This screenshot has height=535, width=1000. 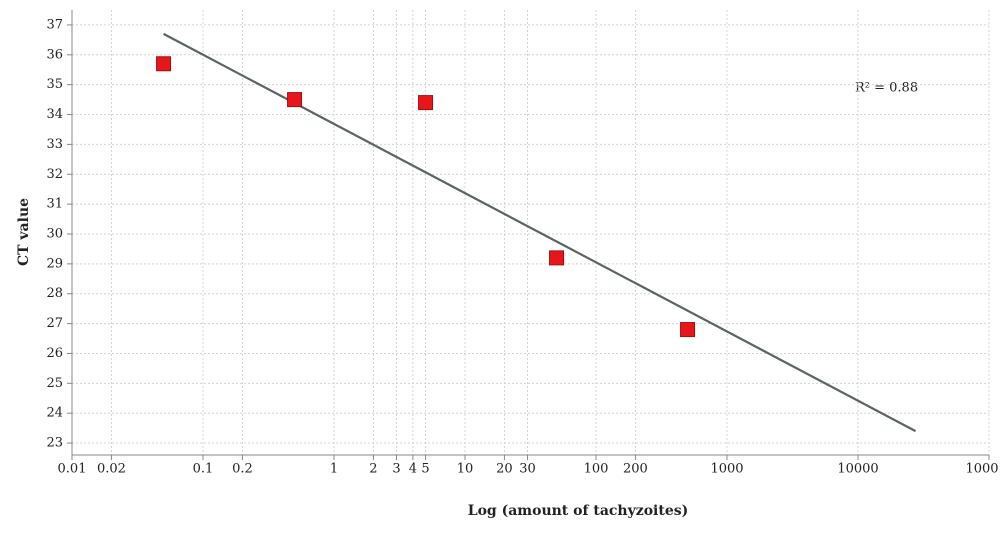 I want to click on y-tick-label: 33, so click(x=54, y=144).